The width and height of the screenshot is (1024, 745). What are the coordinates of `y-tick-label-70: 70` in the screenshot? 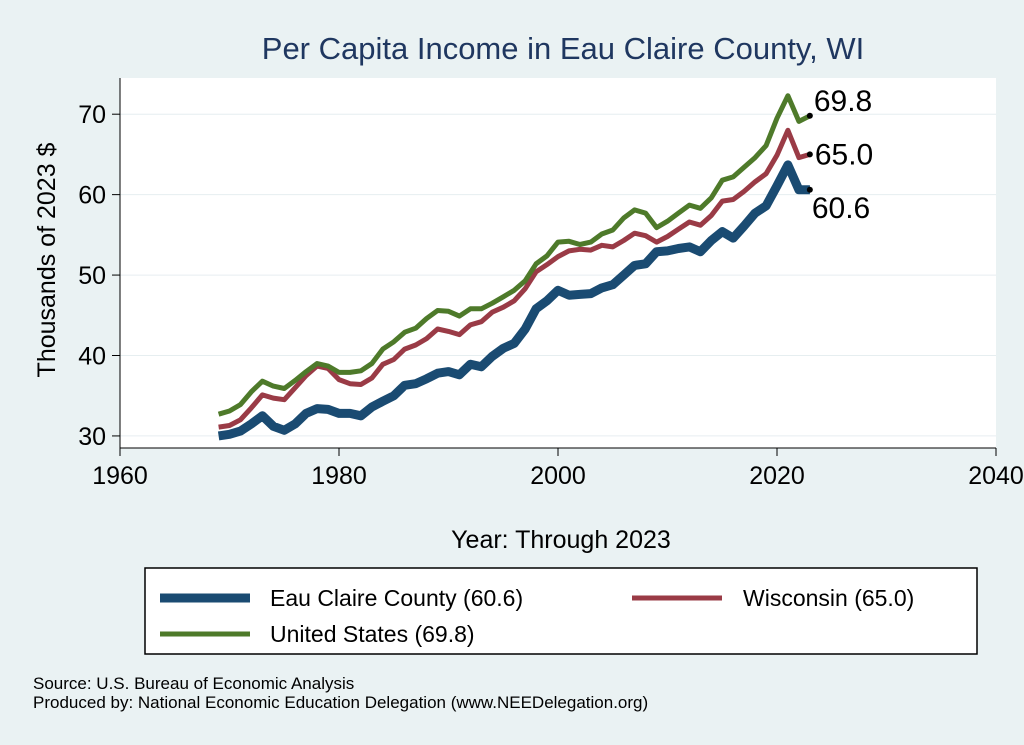 It's located at (92, 115).